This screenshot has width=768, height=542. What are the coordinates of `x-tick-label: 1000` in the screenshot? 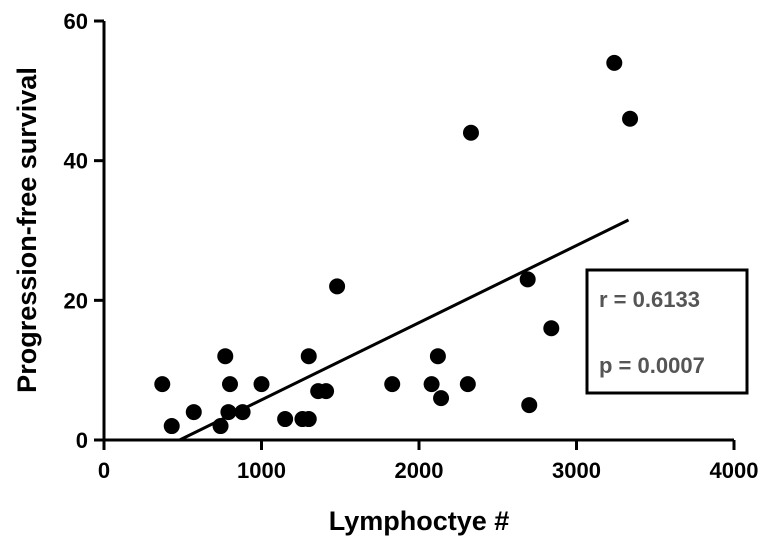 It's located at (261, 470).